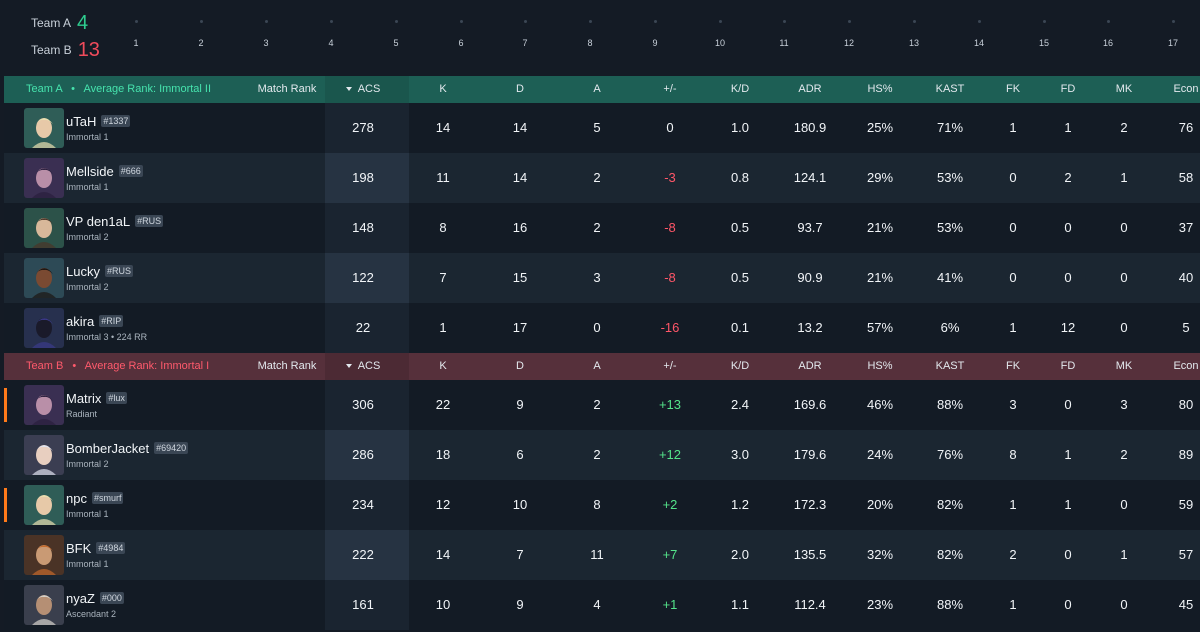 Image resolution: width=1200 pixels, height=632 pixels. Describe the element at coordinates (1108, 34) in the screenshot. I see `round-16: 16` at that location.